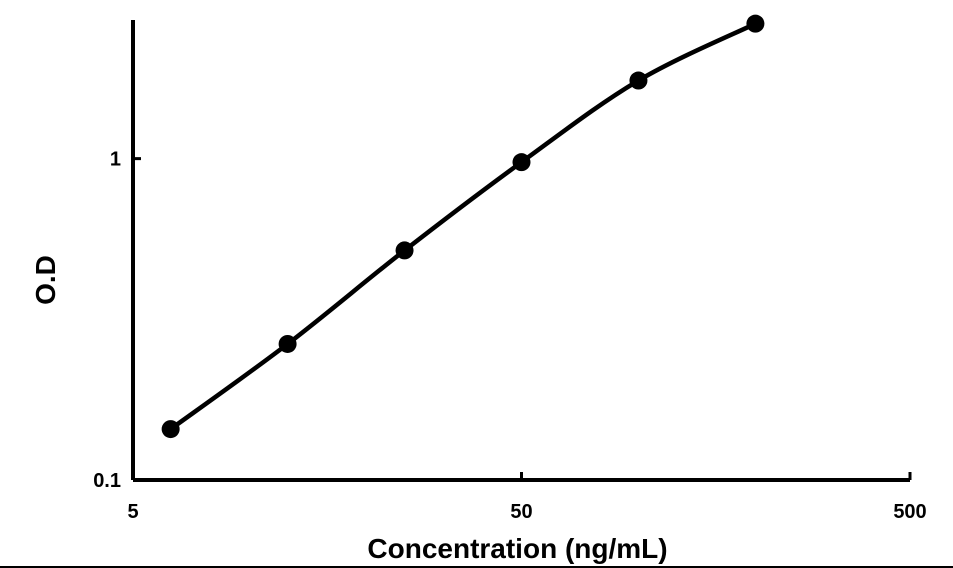 The image size is (953, 568). I want to click on x-tick-label: 500, so click(909, 512).